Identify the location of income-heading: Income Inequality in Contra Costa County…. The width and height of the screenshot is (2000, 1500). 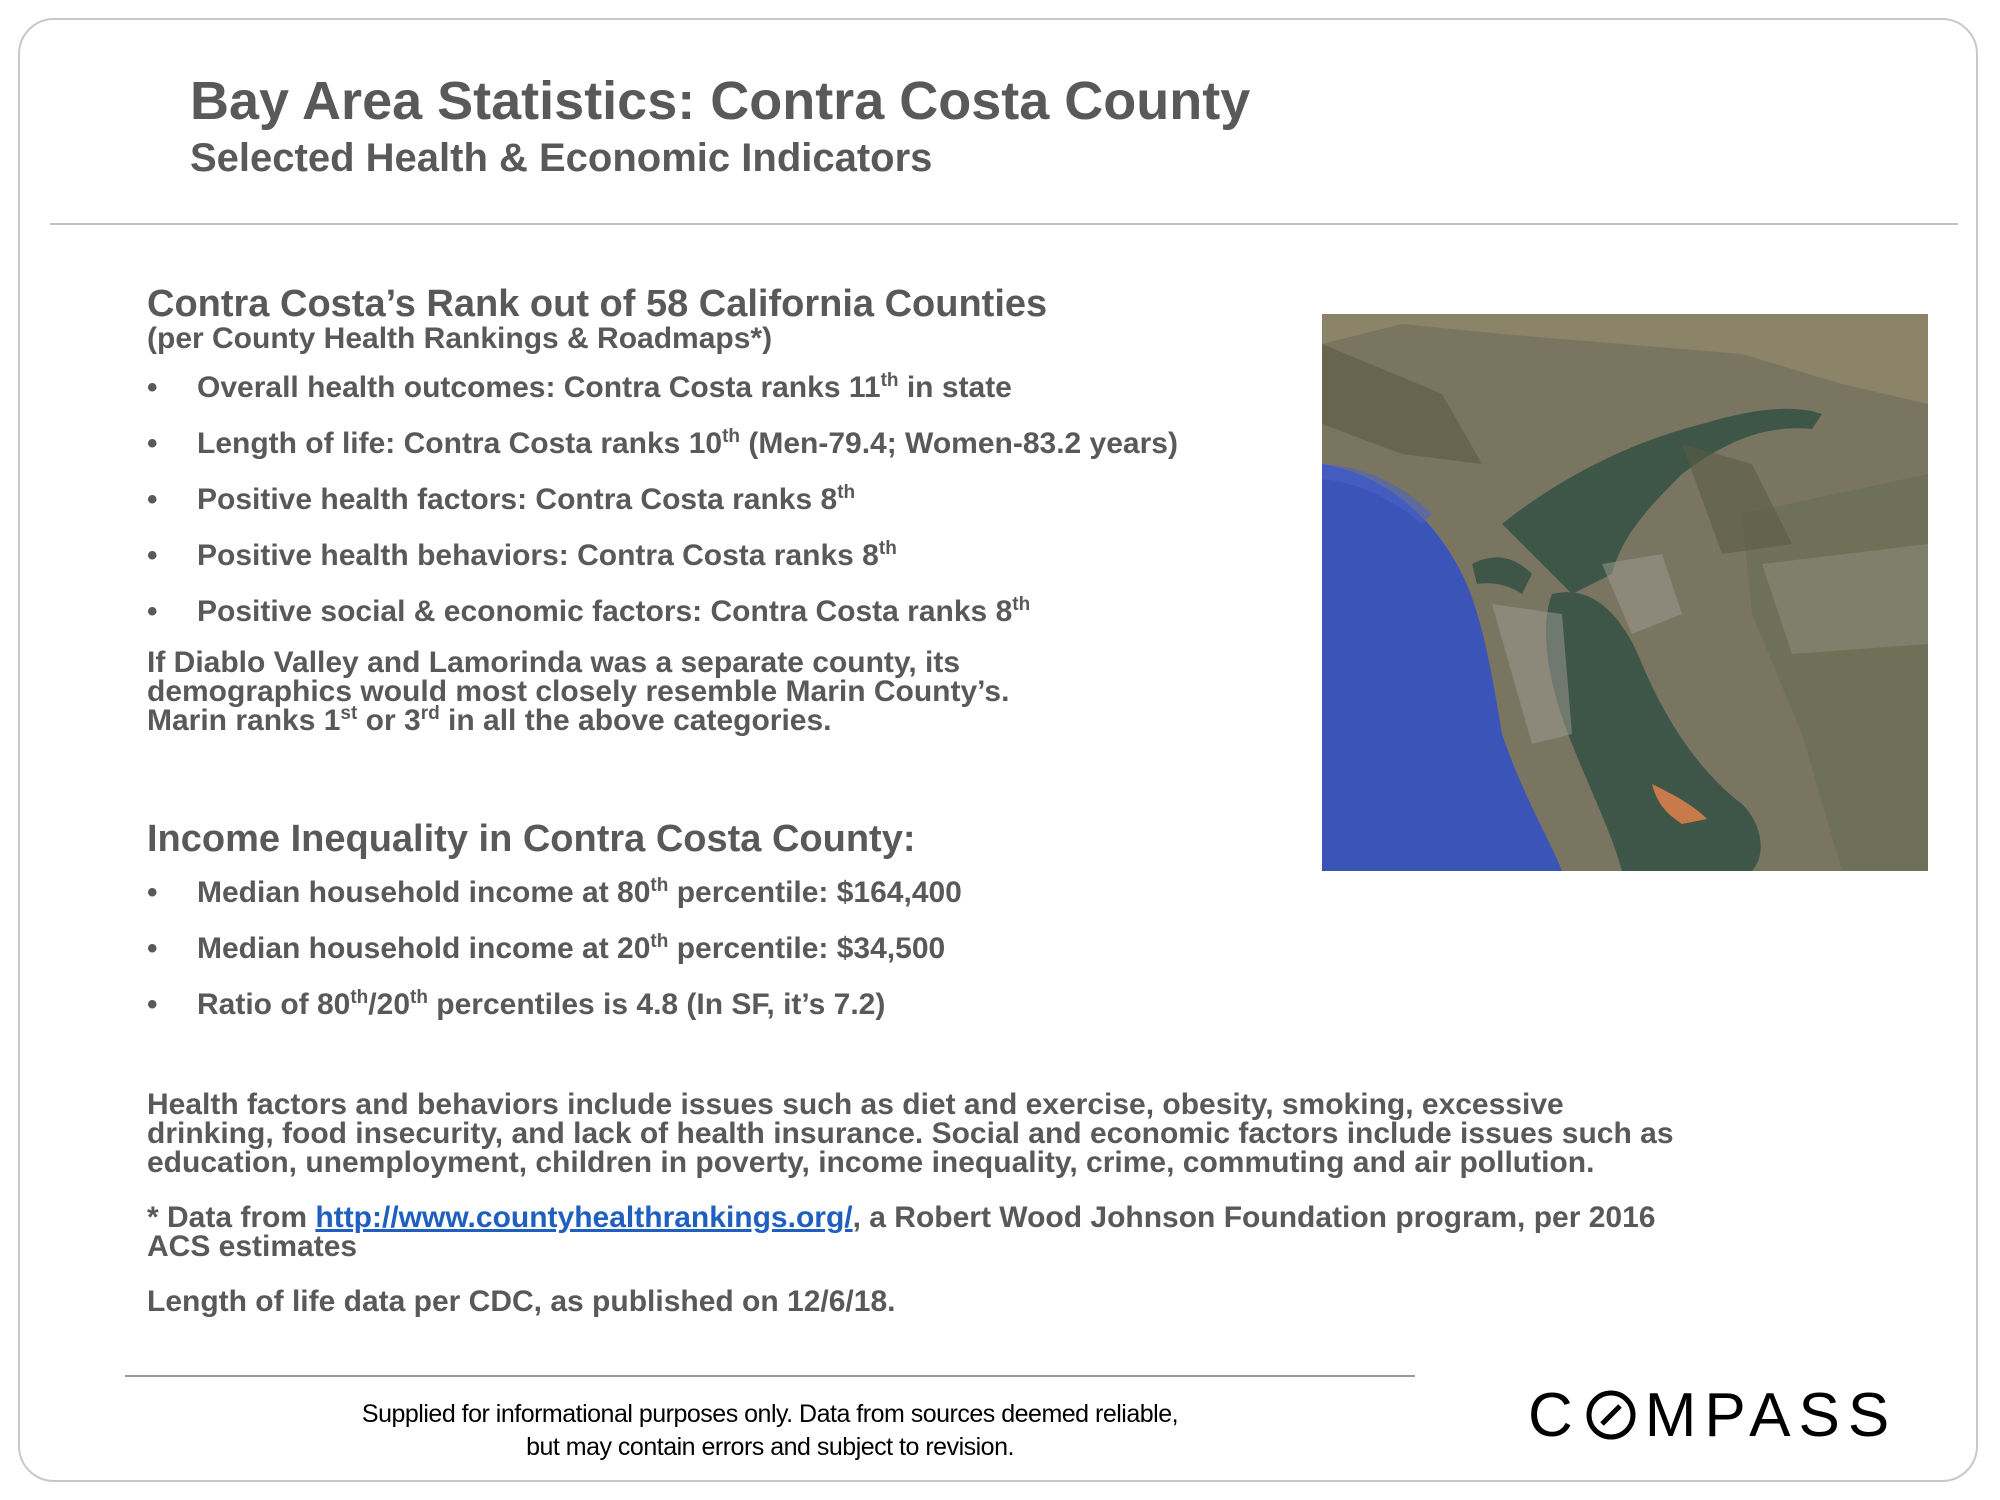
(531, 839).